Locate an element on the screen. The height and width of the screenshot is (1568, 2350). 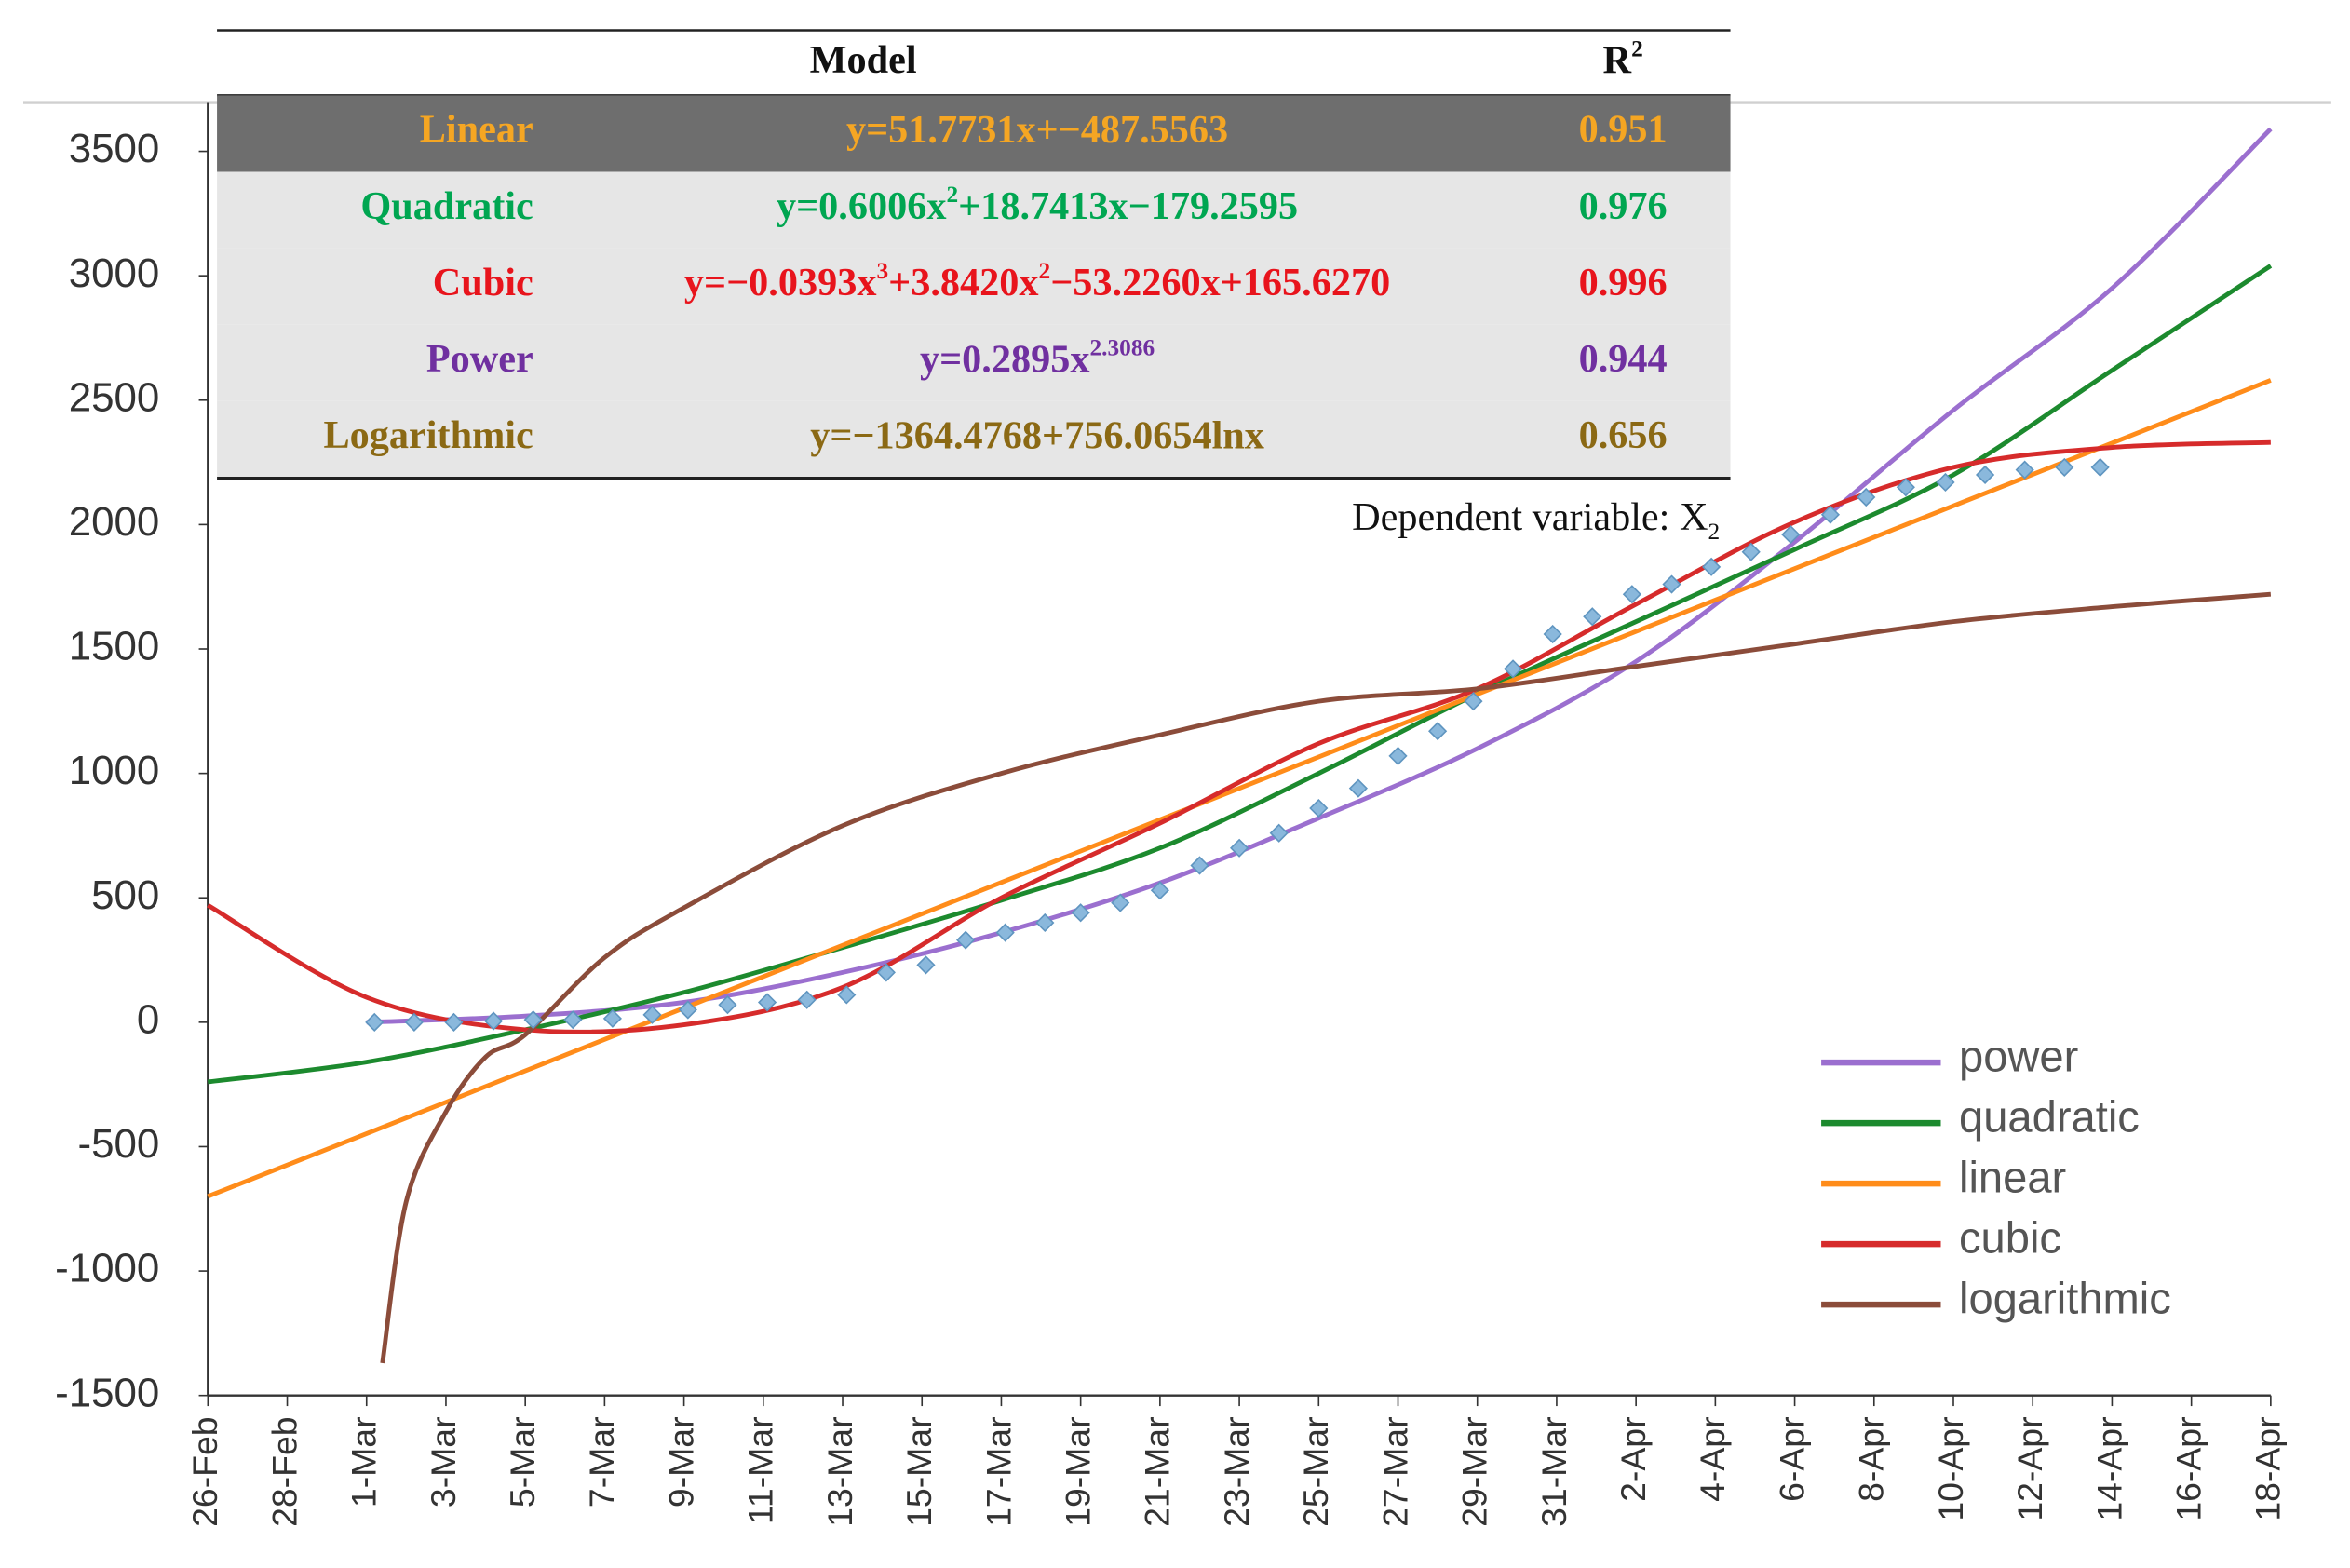
equation: y=0.6006x2+18.7413x−179.2595 is located at coordinates (1037, 205).